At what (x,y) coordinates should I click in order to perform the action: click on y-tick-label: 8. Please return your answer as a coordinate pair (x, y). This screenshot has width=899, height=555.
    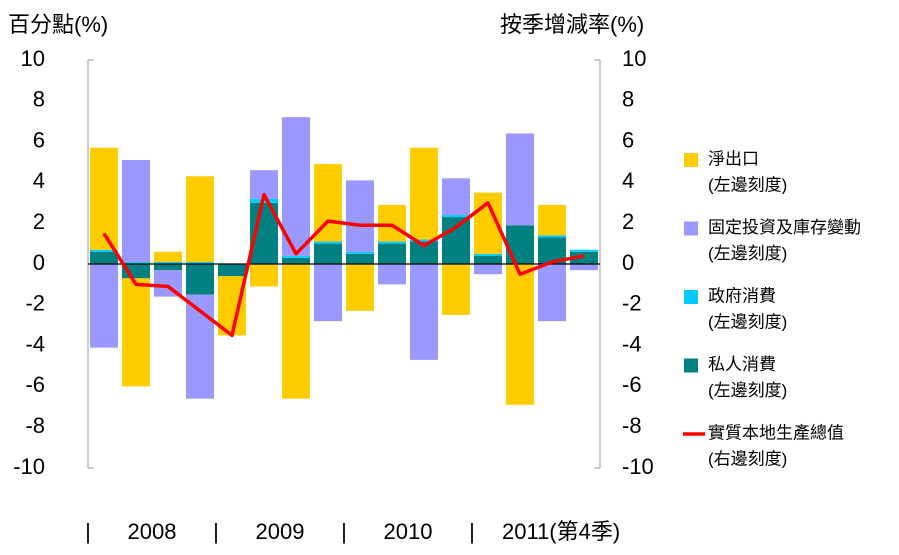
    Looking at the image, I should click on (39, 99).